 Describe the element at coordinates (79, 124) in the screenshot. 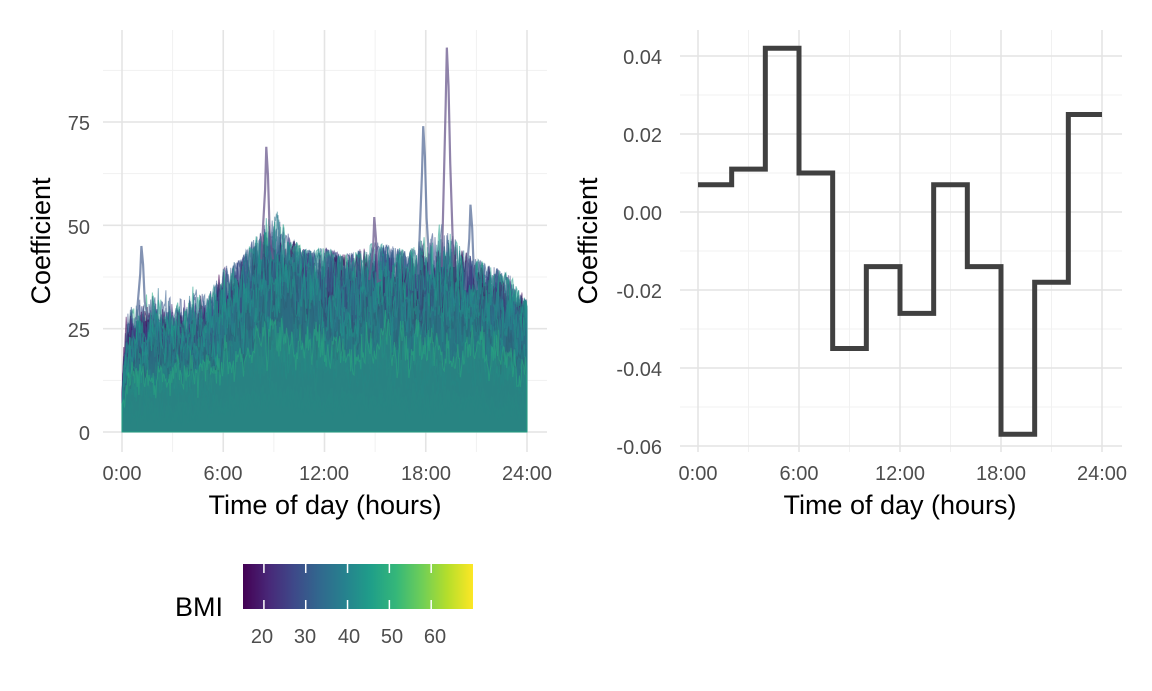

I see `left-y-tick-label: 75` at that location.